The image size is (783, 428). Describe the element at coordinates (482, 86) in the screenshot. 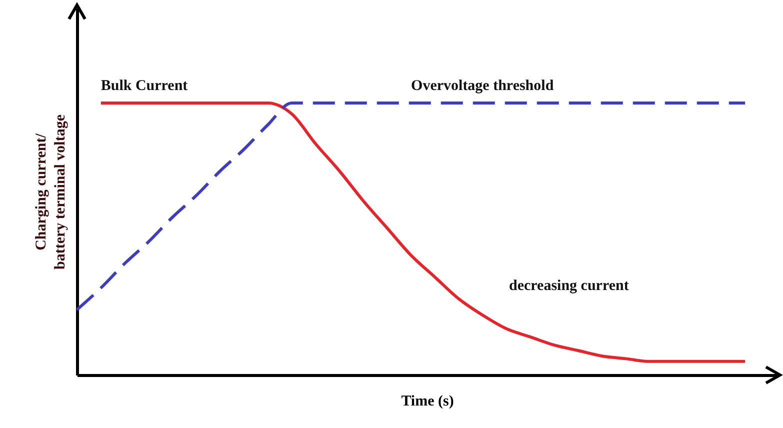

I see `series-label: Overvoltage threshold` at that location.